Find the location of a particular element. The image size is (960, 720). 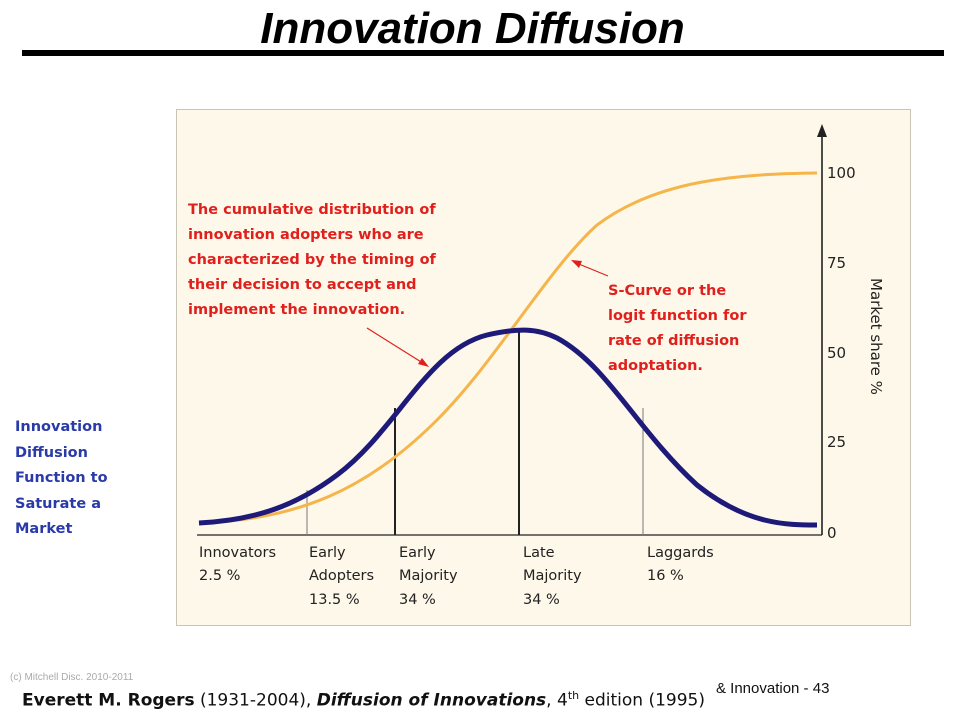

category-label-late-majority: Late is located at coordinates (539, 553).